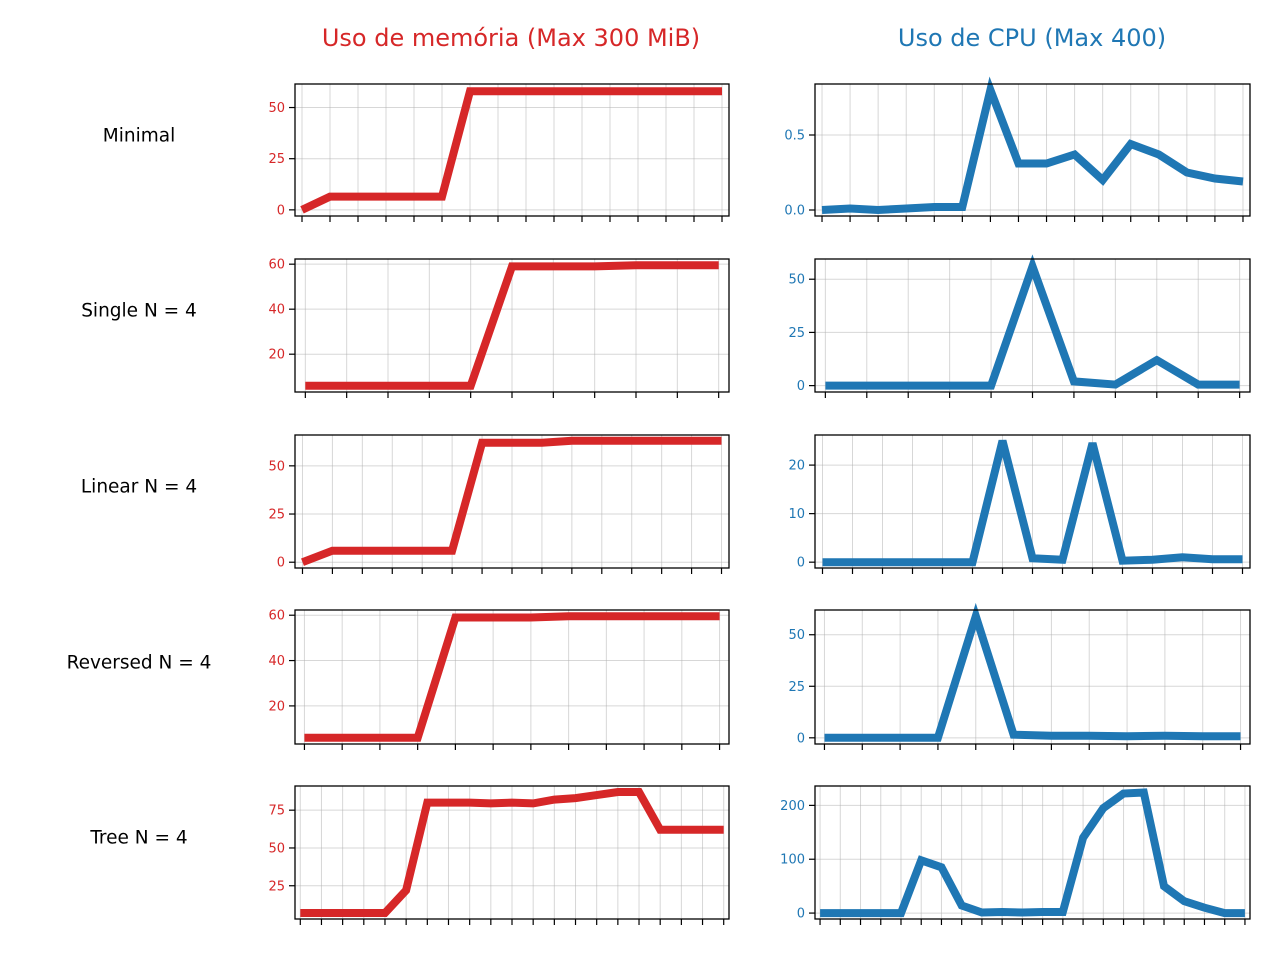  Describe the element at coordinates (1032, 38) in the screenshot. I see `cpu-column-title: Uso de CPU (Max 400)` at that location.